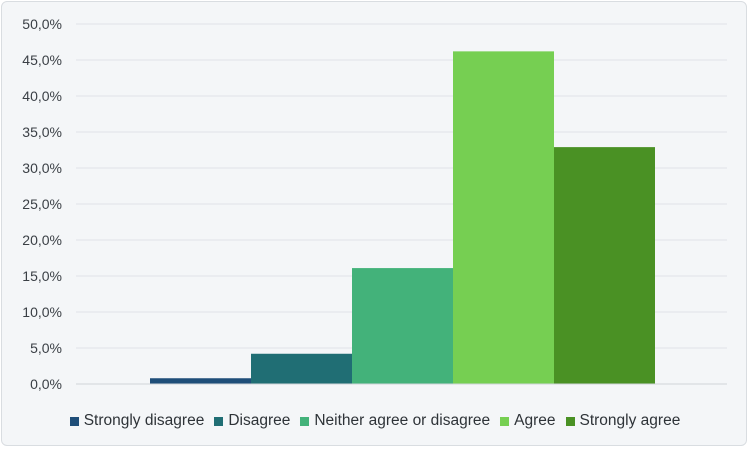 The height and width of the screenshot is (449, 750). I want to click on y-tick-label: 0,0%, so click(46, 384).